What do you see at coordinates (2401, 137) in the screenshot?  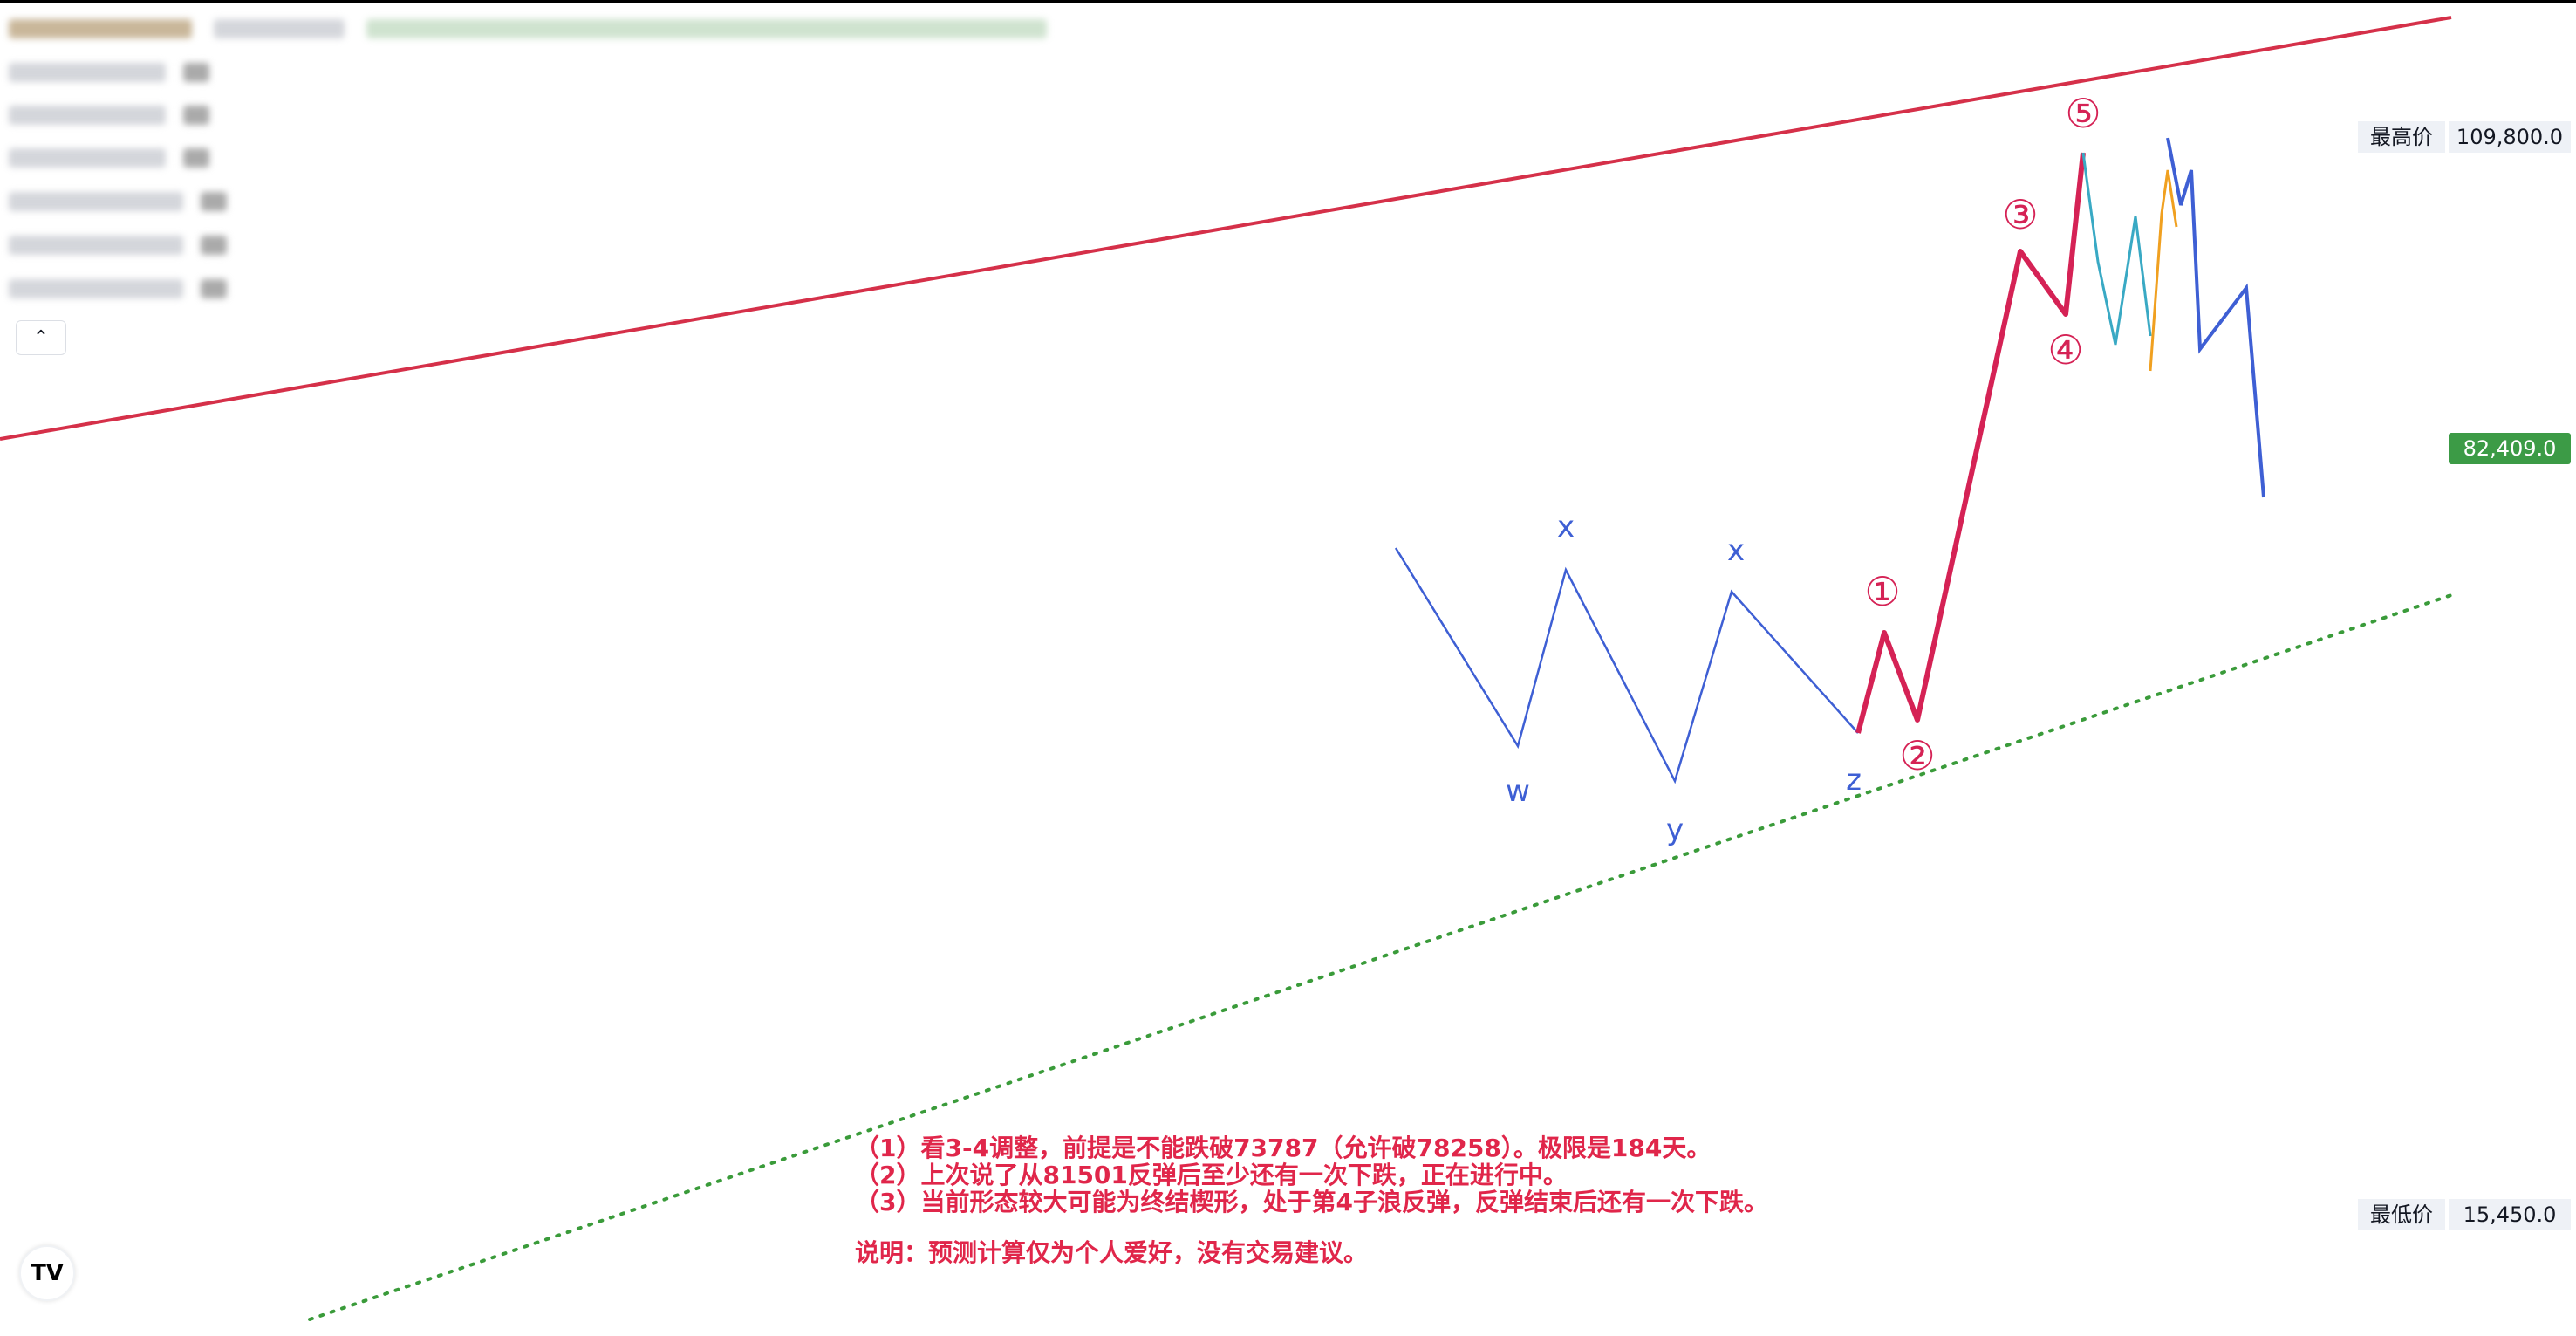 I see `high-price-label: 最高价` at bounding box center [2401, 137].